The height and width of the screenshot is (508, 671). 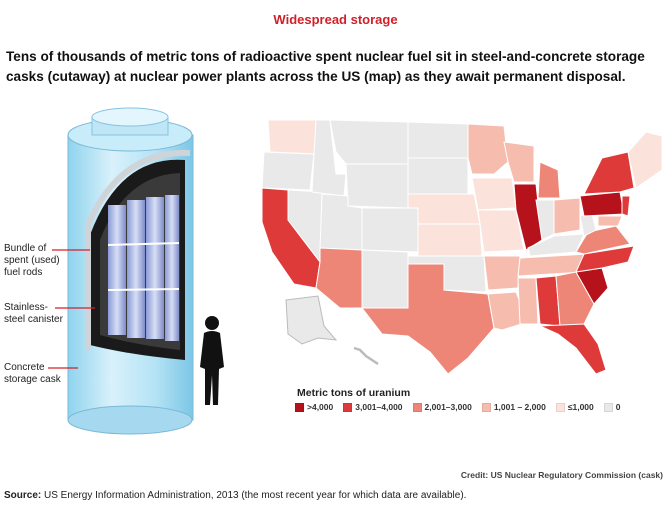 I want to click on label-concrete-cask: Concrete storage cask, so click(x=32, y=373).